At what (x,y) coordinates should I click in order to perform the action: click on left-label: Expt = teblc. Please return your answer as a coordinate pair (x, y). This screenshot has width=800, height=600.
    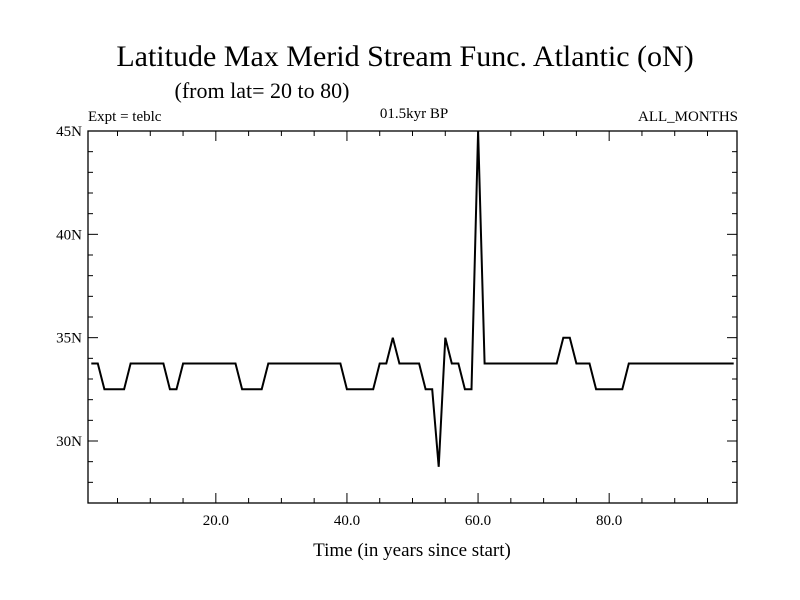
    Looking at the image, I should click on (125, 117).